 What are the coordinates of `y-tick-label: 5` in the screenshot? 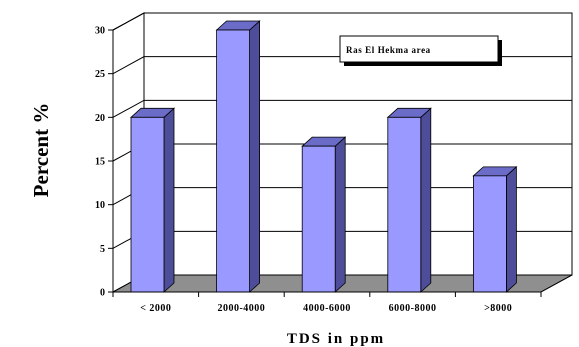 It's located at (102, 249).